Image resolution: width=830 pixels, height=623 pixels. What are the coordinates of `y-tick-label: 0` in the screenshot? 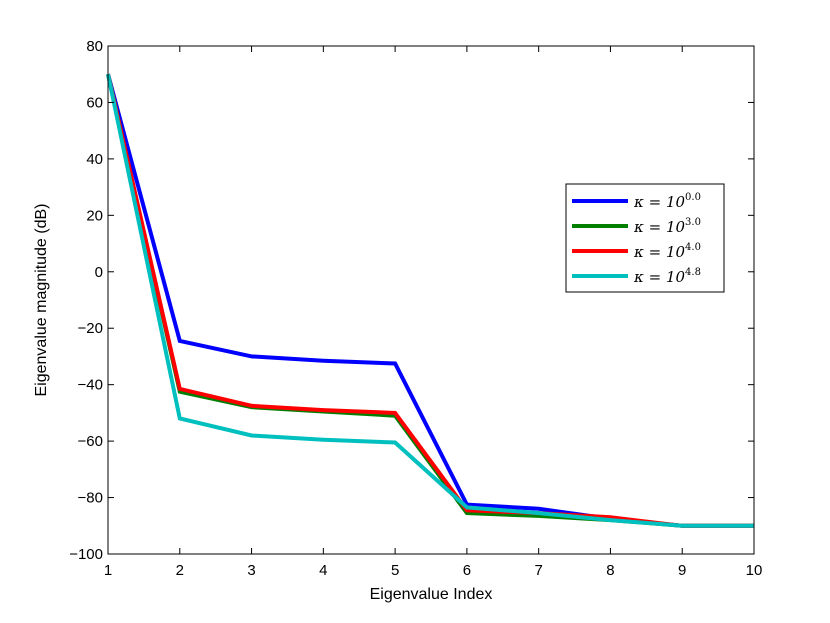 It's located at (99, 272).